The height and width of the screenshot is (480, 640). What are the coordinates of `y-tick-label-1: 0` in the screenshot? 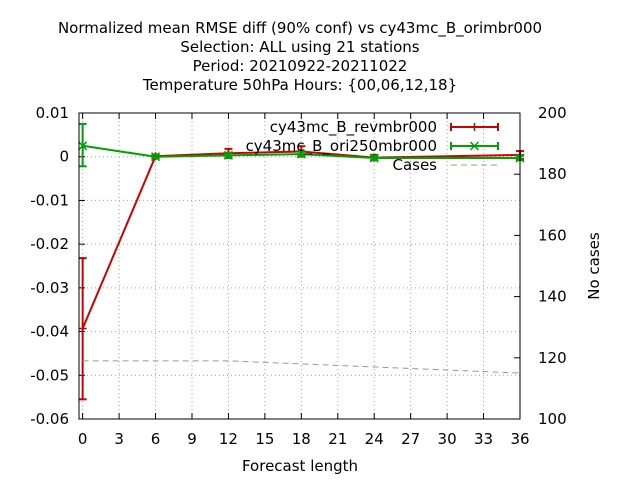 It's located at (64, 157).